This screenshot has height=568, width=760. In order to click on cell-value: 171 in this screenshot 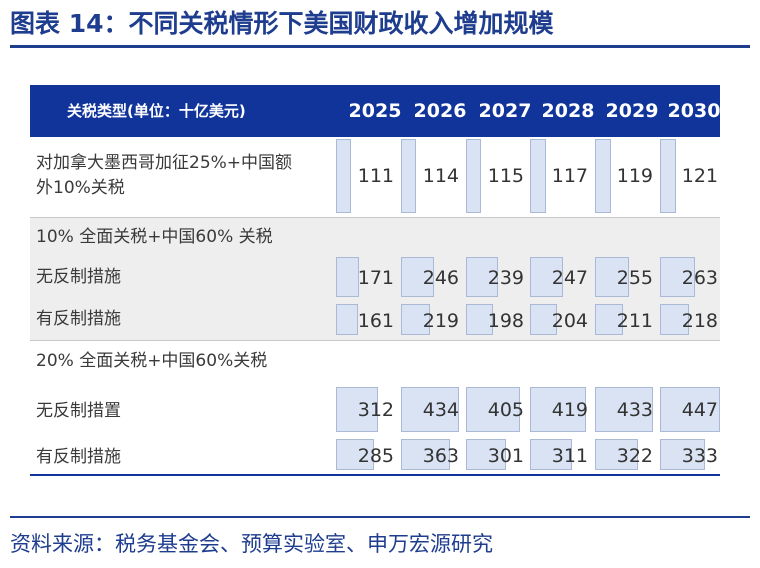, I will do `click(375, 278)`.